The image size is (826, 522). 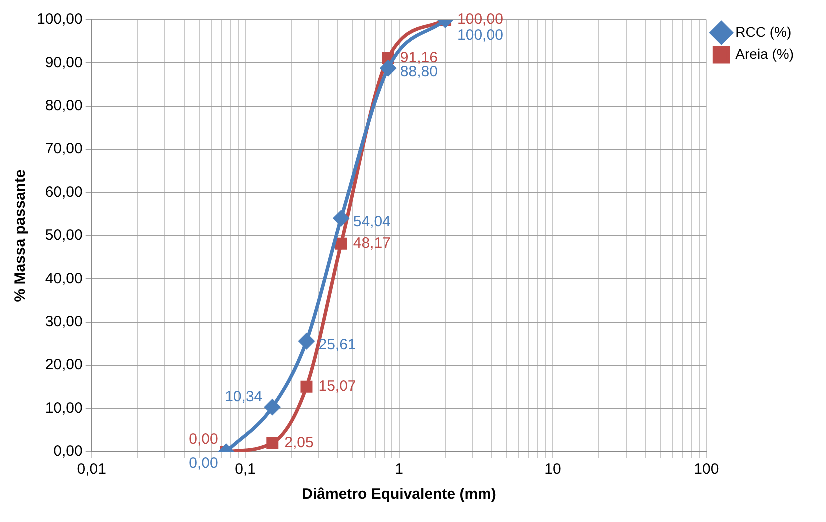 I want to click on legend-label: Areia (%), so click(x=765, y=54).